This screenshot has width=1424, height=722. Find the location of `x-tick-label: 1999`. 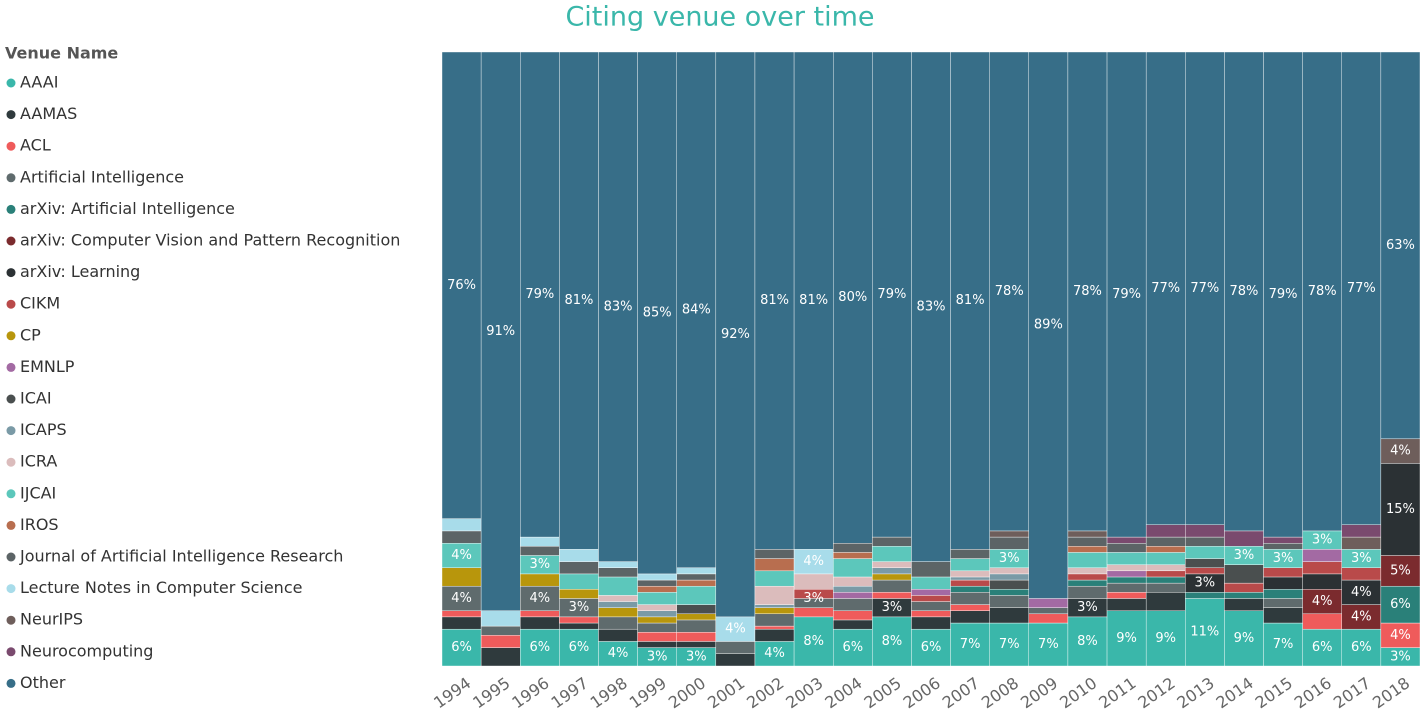

x-tick-label: 1999 is located at coordinates (648, 692).